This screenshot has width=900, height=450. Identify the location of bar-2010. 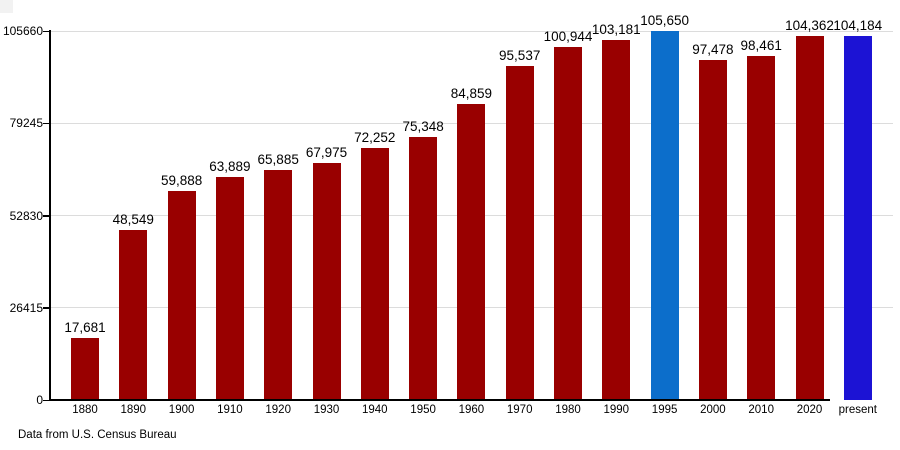
(761, 228).